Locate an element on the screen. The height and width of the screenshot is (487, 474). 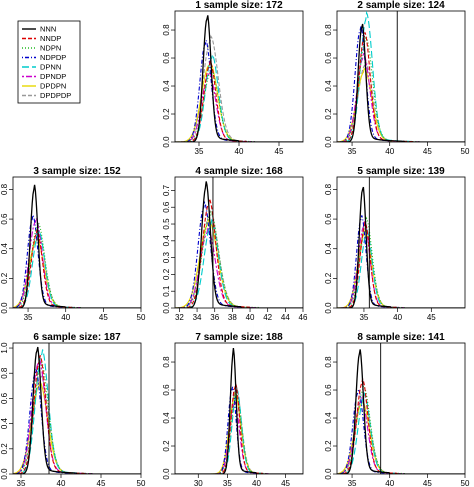
series-line-ndpn is located at coordinates (401, 88).